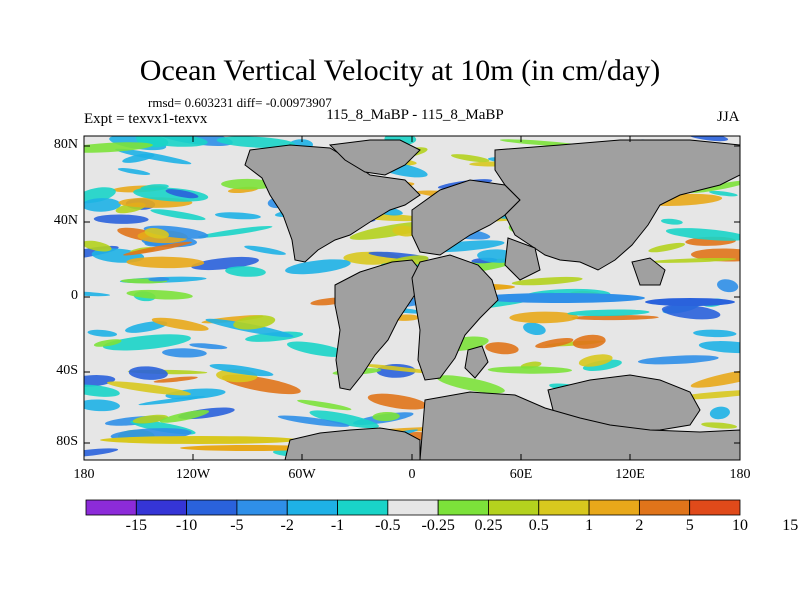  Describe the element at coordinates (648, 271) in the screenshot. I see `land-southeast-asia` at that location.